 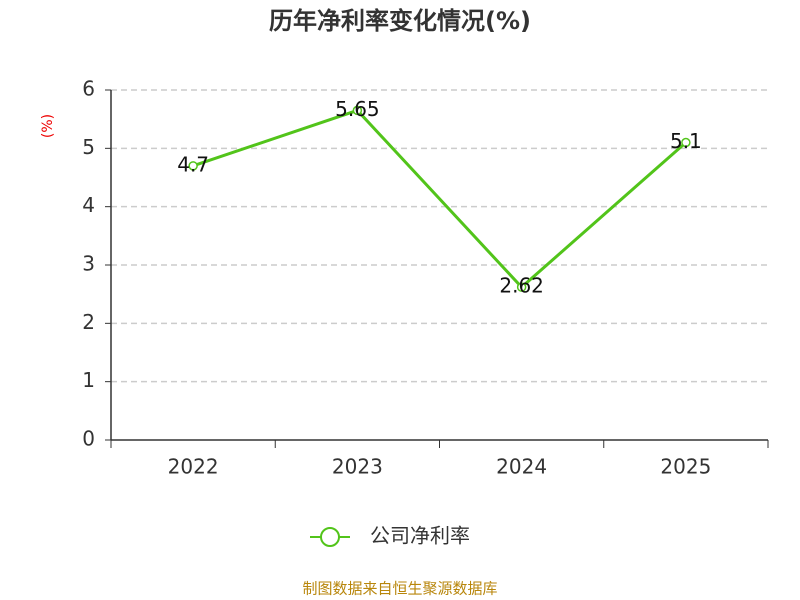 I want to click on y-axis-label: (%), so click(x=48, y=126).